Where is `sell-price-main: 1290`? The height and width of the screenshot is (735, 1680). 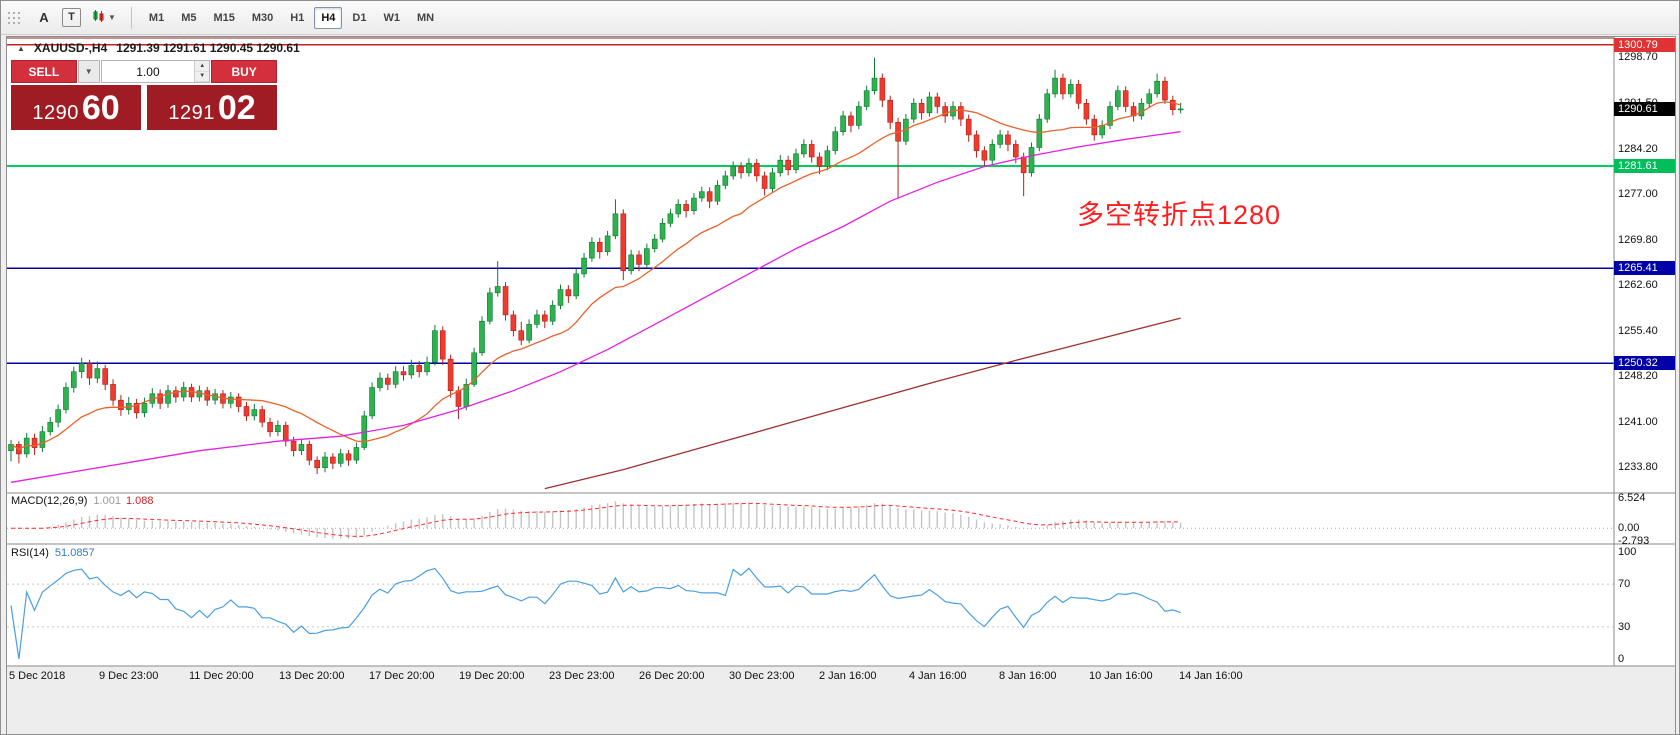
sell-price-main: 1290 is located at coordinates (55, 113).